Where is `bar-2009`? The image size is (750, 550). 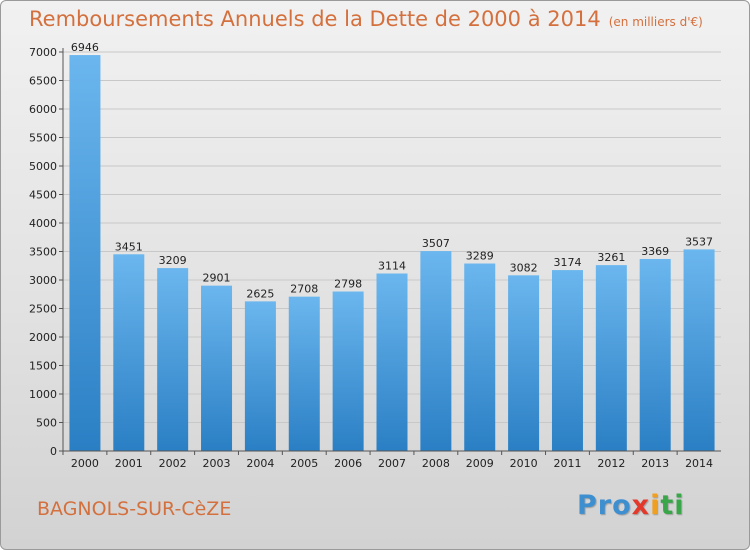 bar-2009 is located at coordinates (480, 357).